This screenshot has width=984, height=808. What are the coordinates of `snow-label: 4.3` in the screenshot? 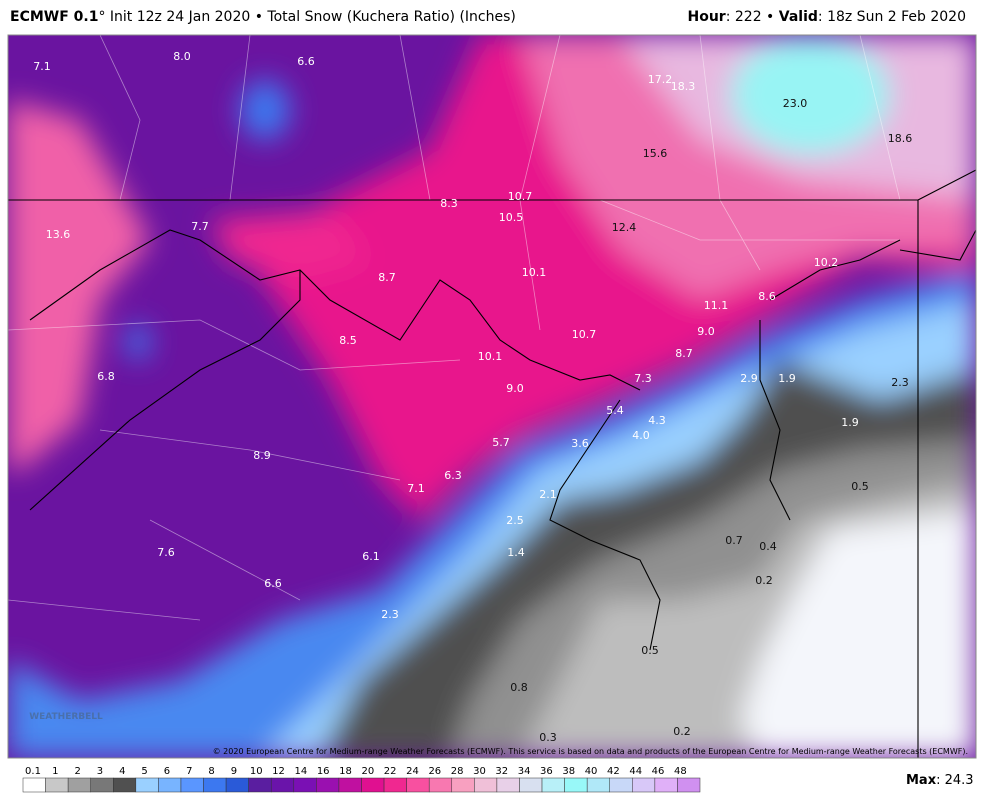 It's located at (657, 420).